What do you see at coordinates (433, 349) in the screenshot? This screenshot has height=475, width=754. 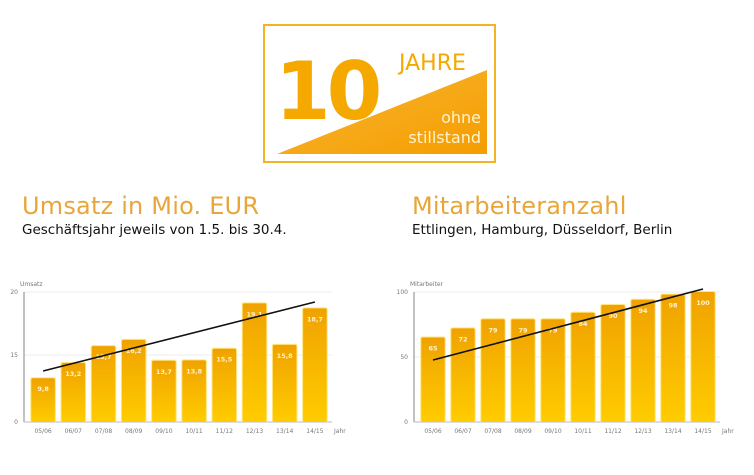 I see `bar-value-label: 65` at bounding box center [433, 349].